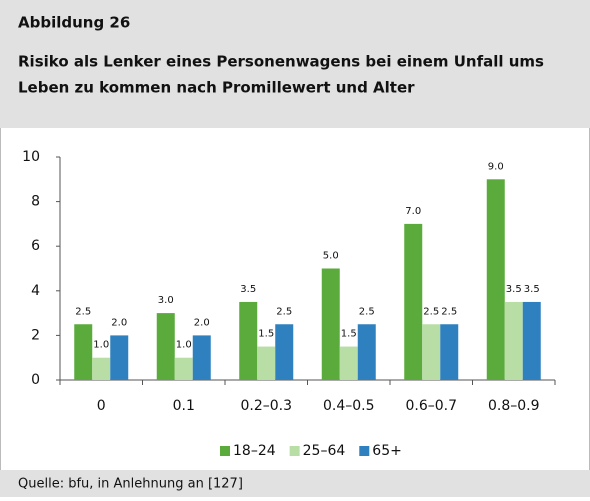 Image resolution: width=590 pixels, height=501 pixels. What do you see at coordinates (413, 211) in the screenshot?
I see `value-label: 7.0` at bounding box center [413, 211].